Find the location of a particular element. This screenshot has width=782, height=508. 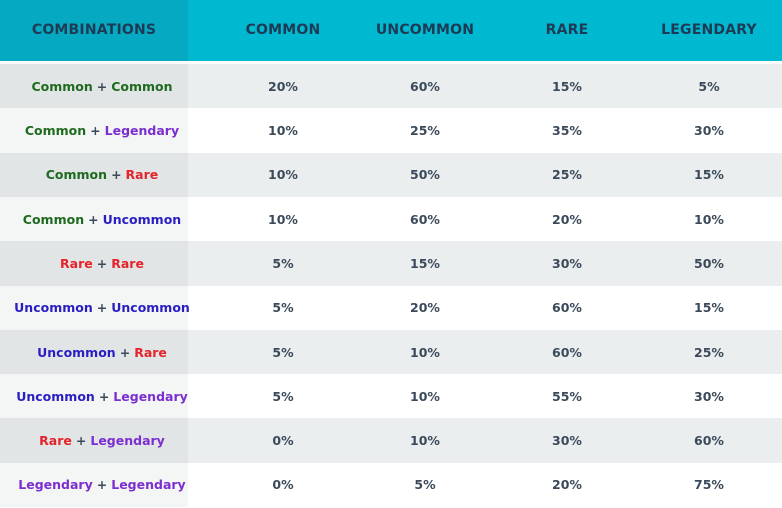

combination-cell: Common + Common is located at coordinates (102, 86).